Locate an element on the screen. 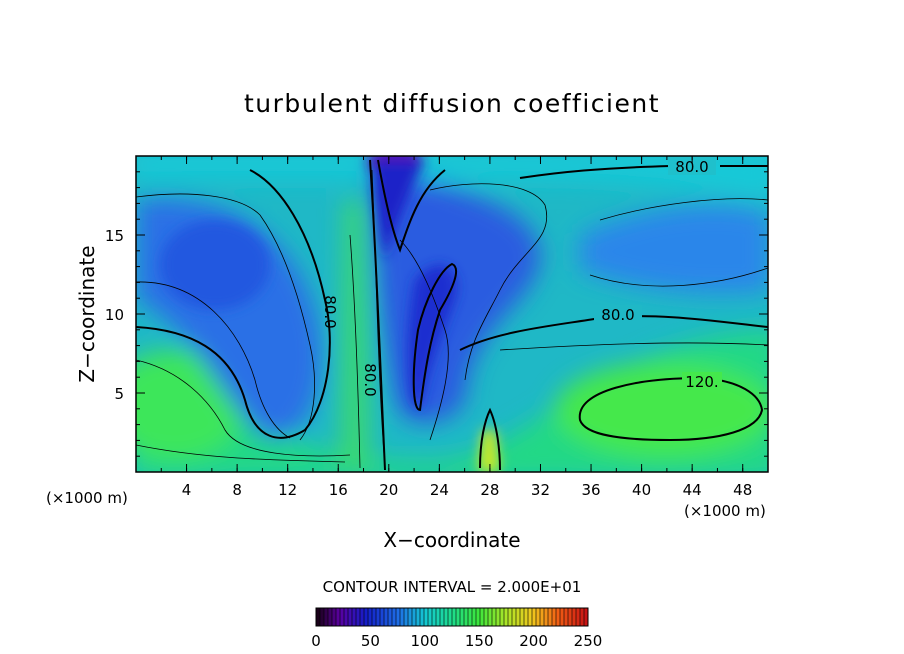 This screenshot has width=904, height=654. x-tick-label: 48 is located at coordinates (742, 490).